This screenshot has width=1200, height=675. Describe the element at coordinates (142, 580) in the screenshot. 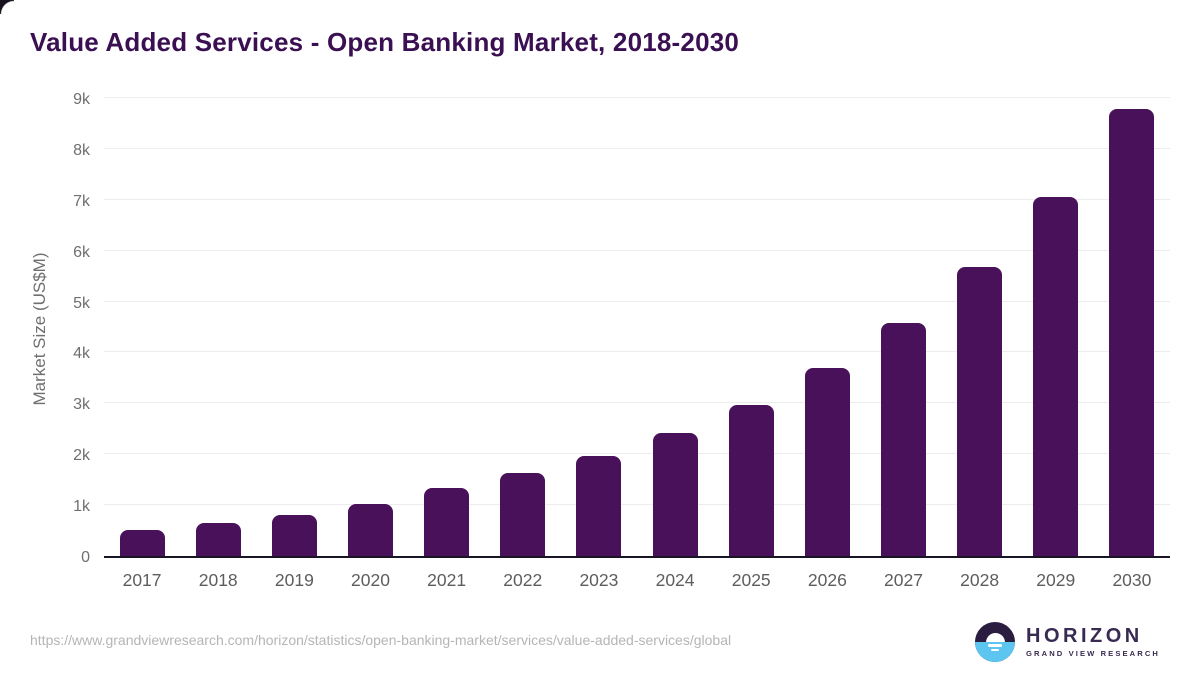

I see `x-tick-label-2017: 2017` at that location.